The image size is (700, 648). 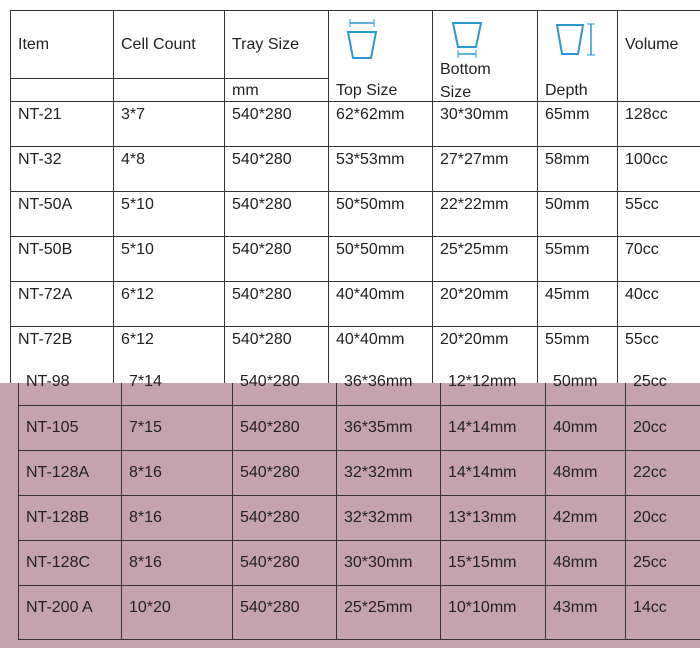 What do you see at coordinates (265, 44) in the screenshot?
I see `header-tray-size: Tray Size` at bounding box center [265, 44].